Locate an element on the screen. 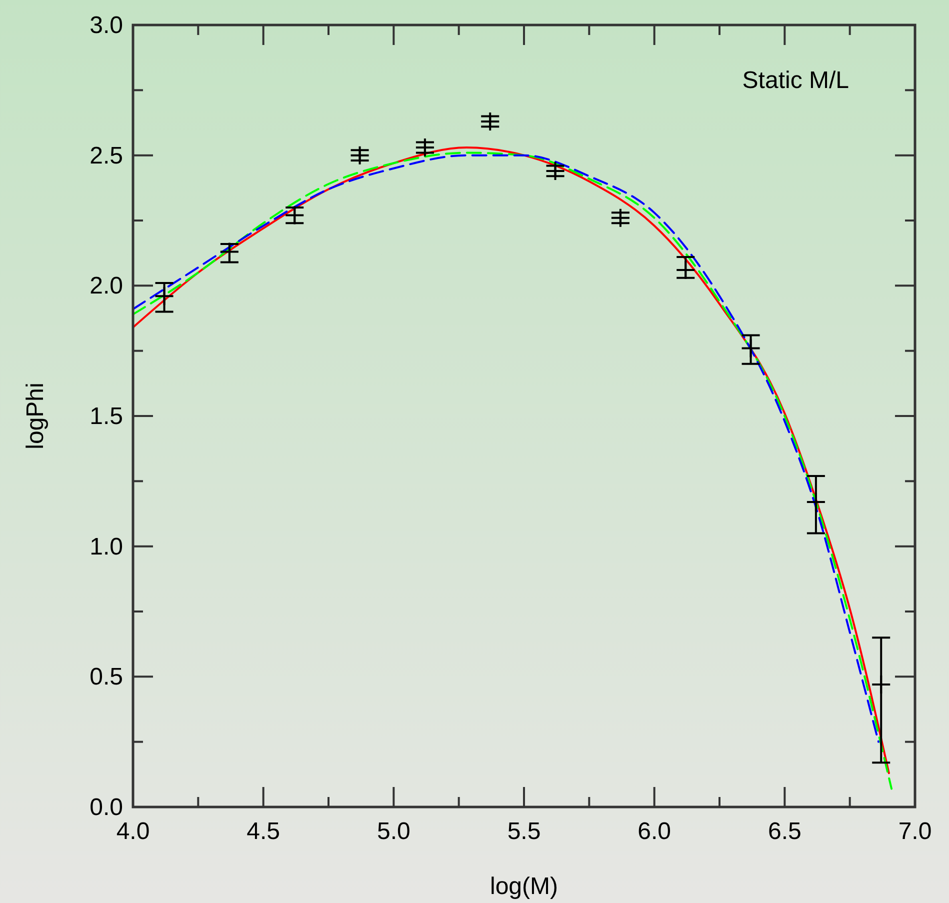 The image size is (949, 903). annotation: Static M/L is located at coordinates (795, 80).